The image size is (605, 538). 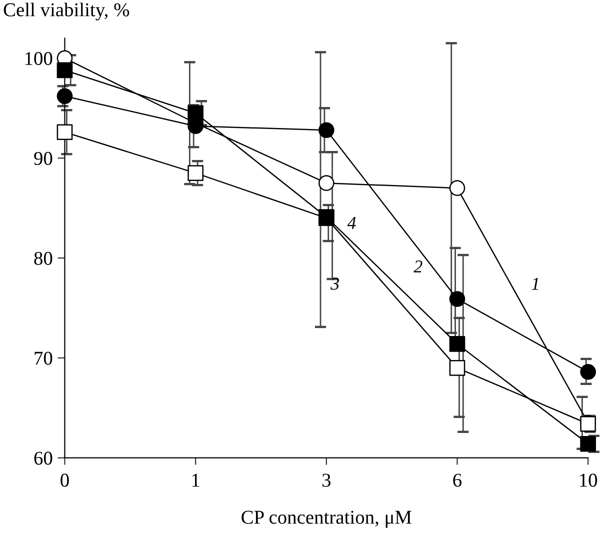 I want to click on x-tick-label: 10, so click(x=589, y=480).